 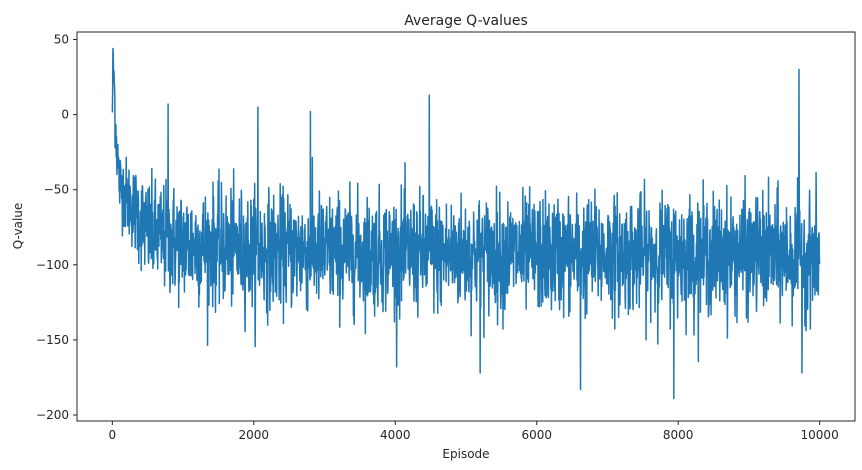 I want to click on x-tick-label: 6000, so click(x=536, y=435).